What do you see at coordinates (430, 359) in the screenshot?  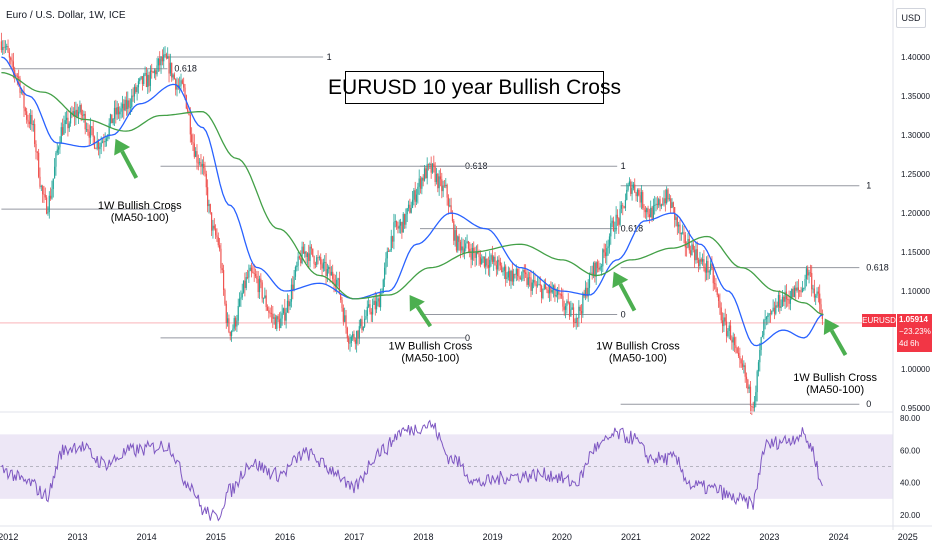 I see `annotation-1-line-1: (MA50-100)` at bounding box center [430, 359].